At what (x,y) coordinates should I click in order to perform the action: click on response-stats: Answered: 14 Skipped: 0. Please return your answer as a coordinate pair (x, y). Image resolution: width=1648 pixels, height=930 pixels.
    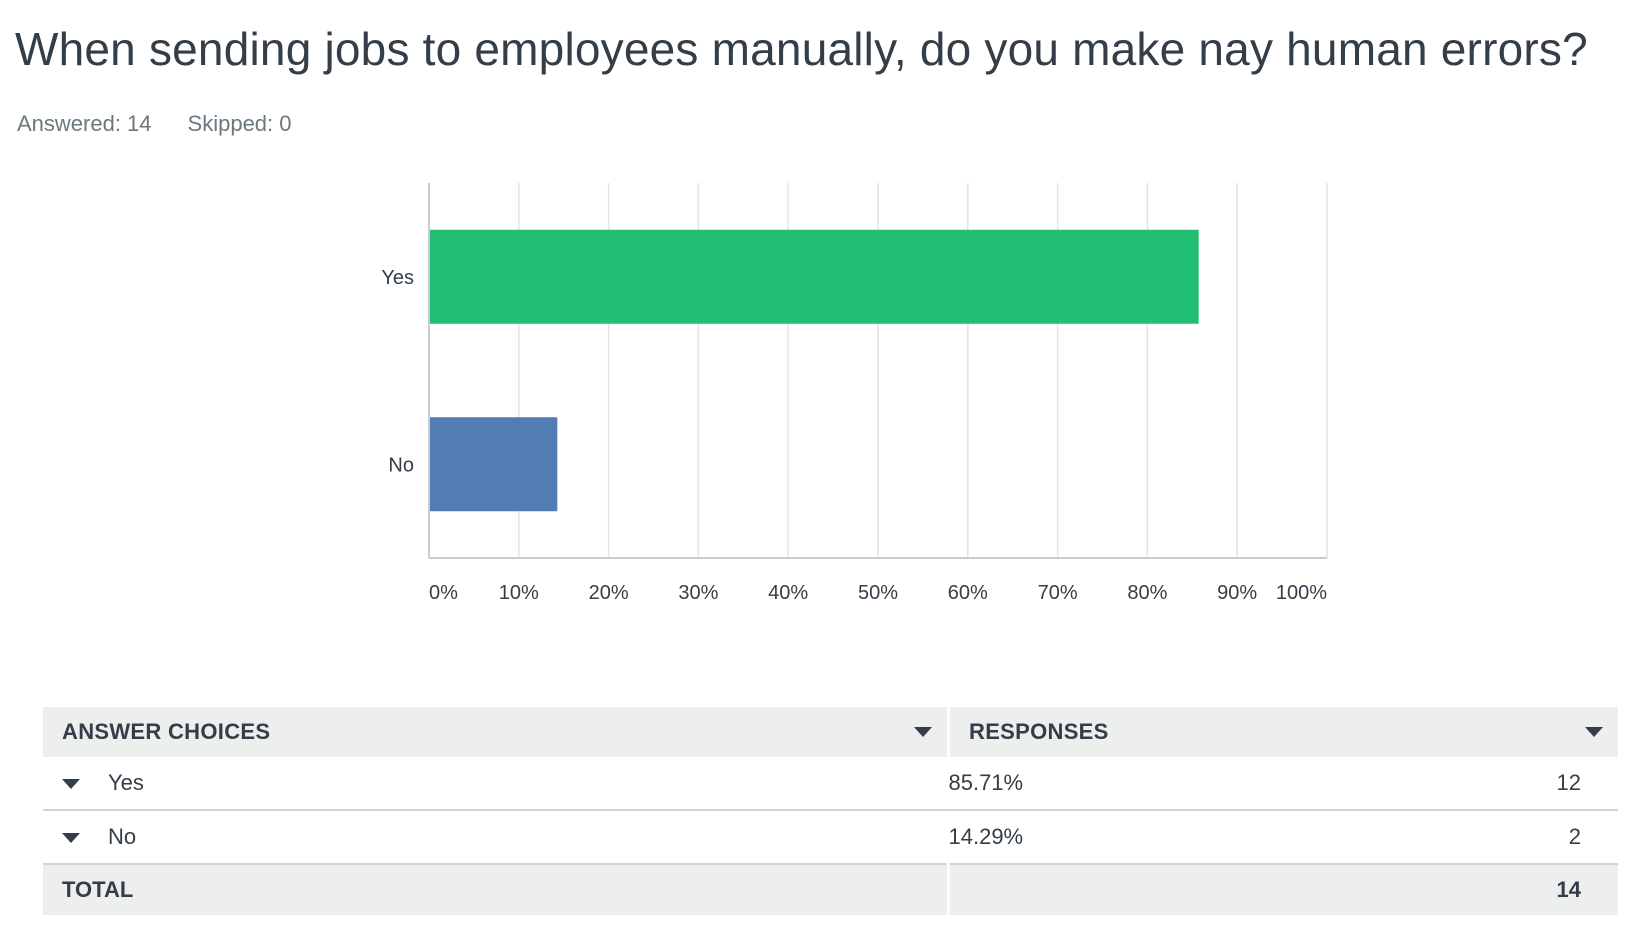
    Looking at the image, I should click on (172, 124).